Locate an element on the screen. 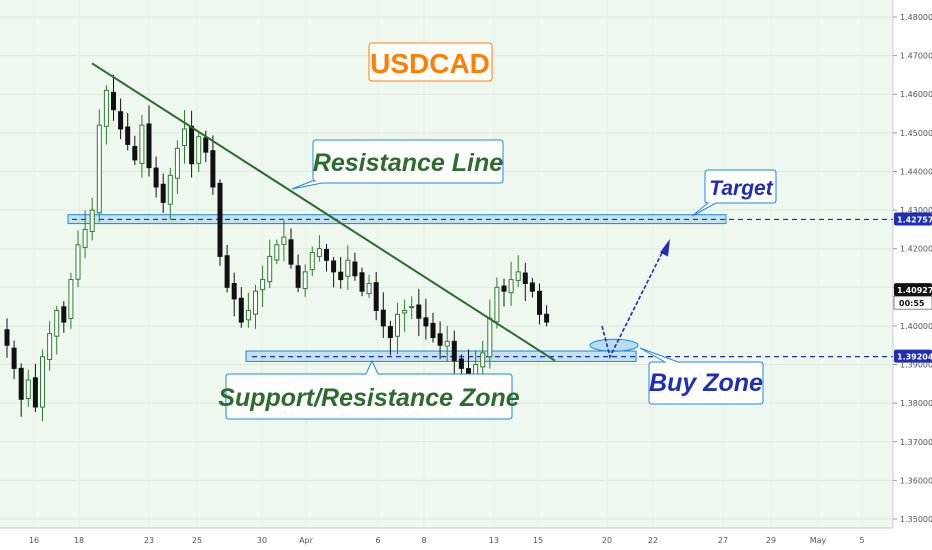 The image size is (932, 550). target-price-tag-bg is located at coordinates (913, 219).